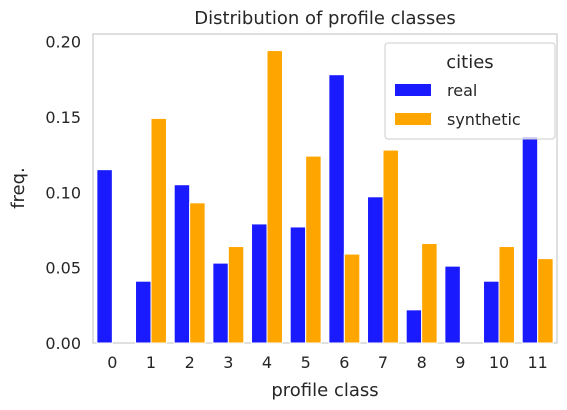 The image size is (567, 410). What do you see at coordinates (18, 188) in the screenshot?
I see `y-axis-label: freq.` at bounding box center [18, 188].